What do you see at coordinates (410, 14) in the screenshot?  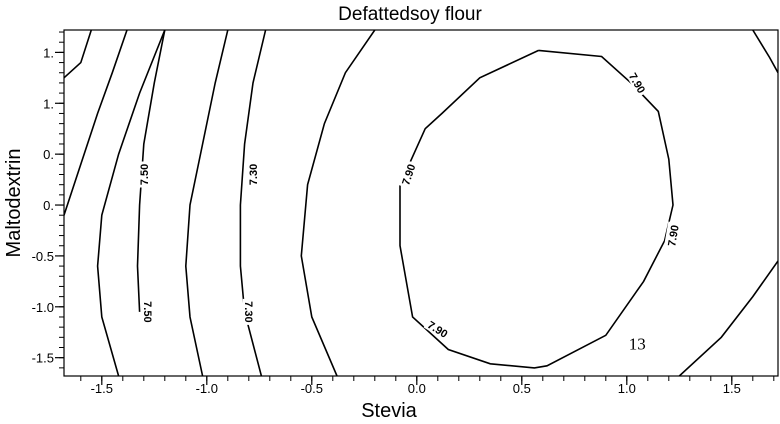 I see `chart-title: Defattedsoy flour` at bounding box center [410, 14].